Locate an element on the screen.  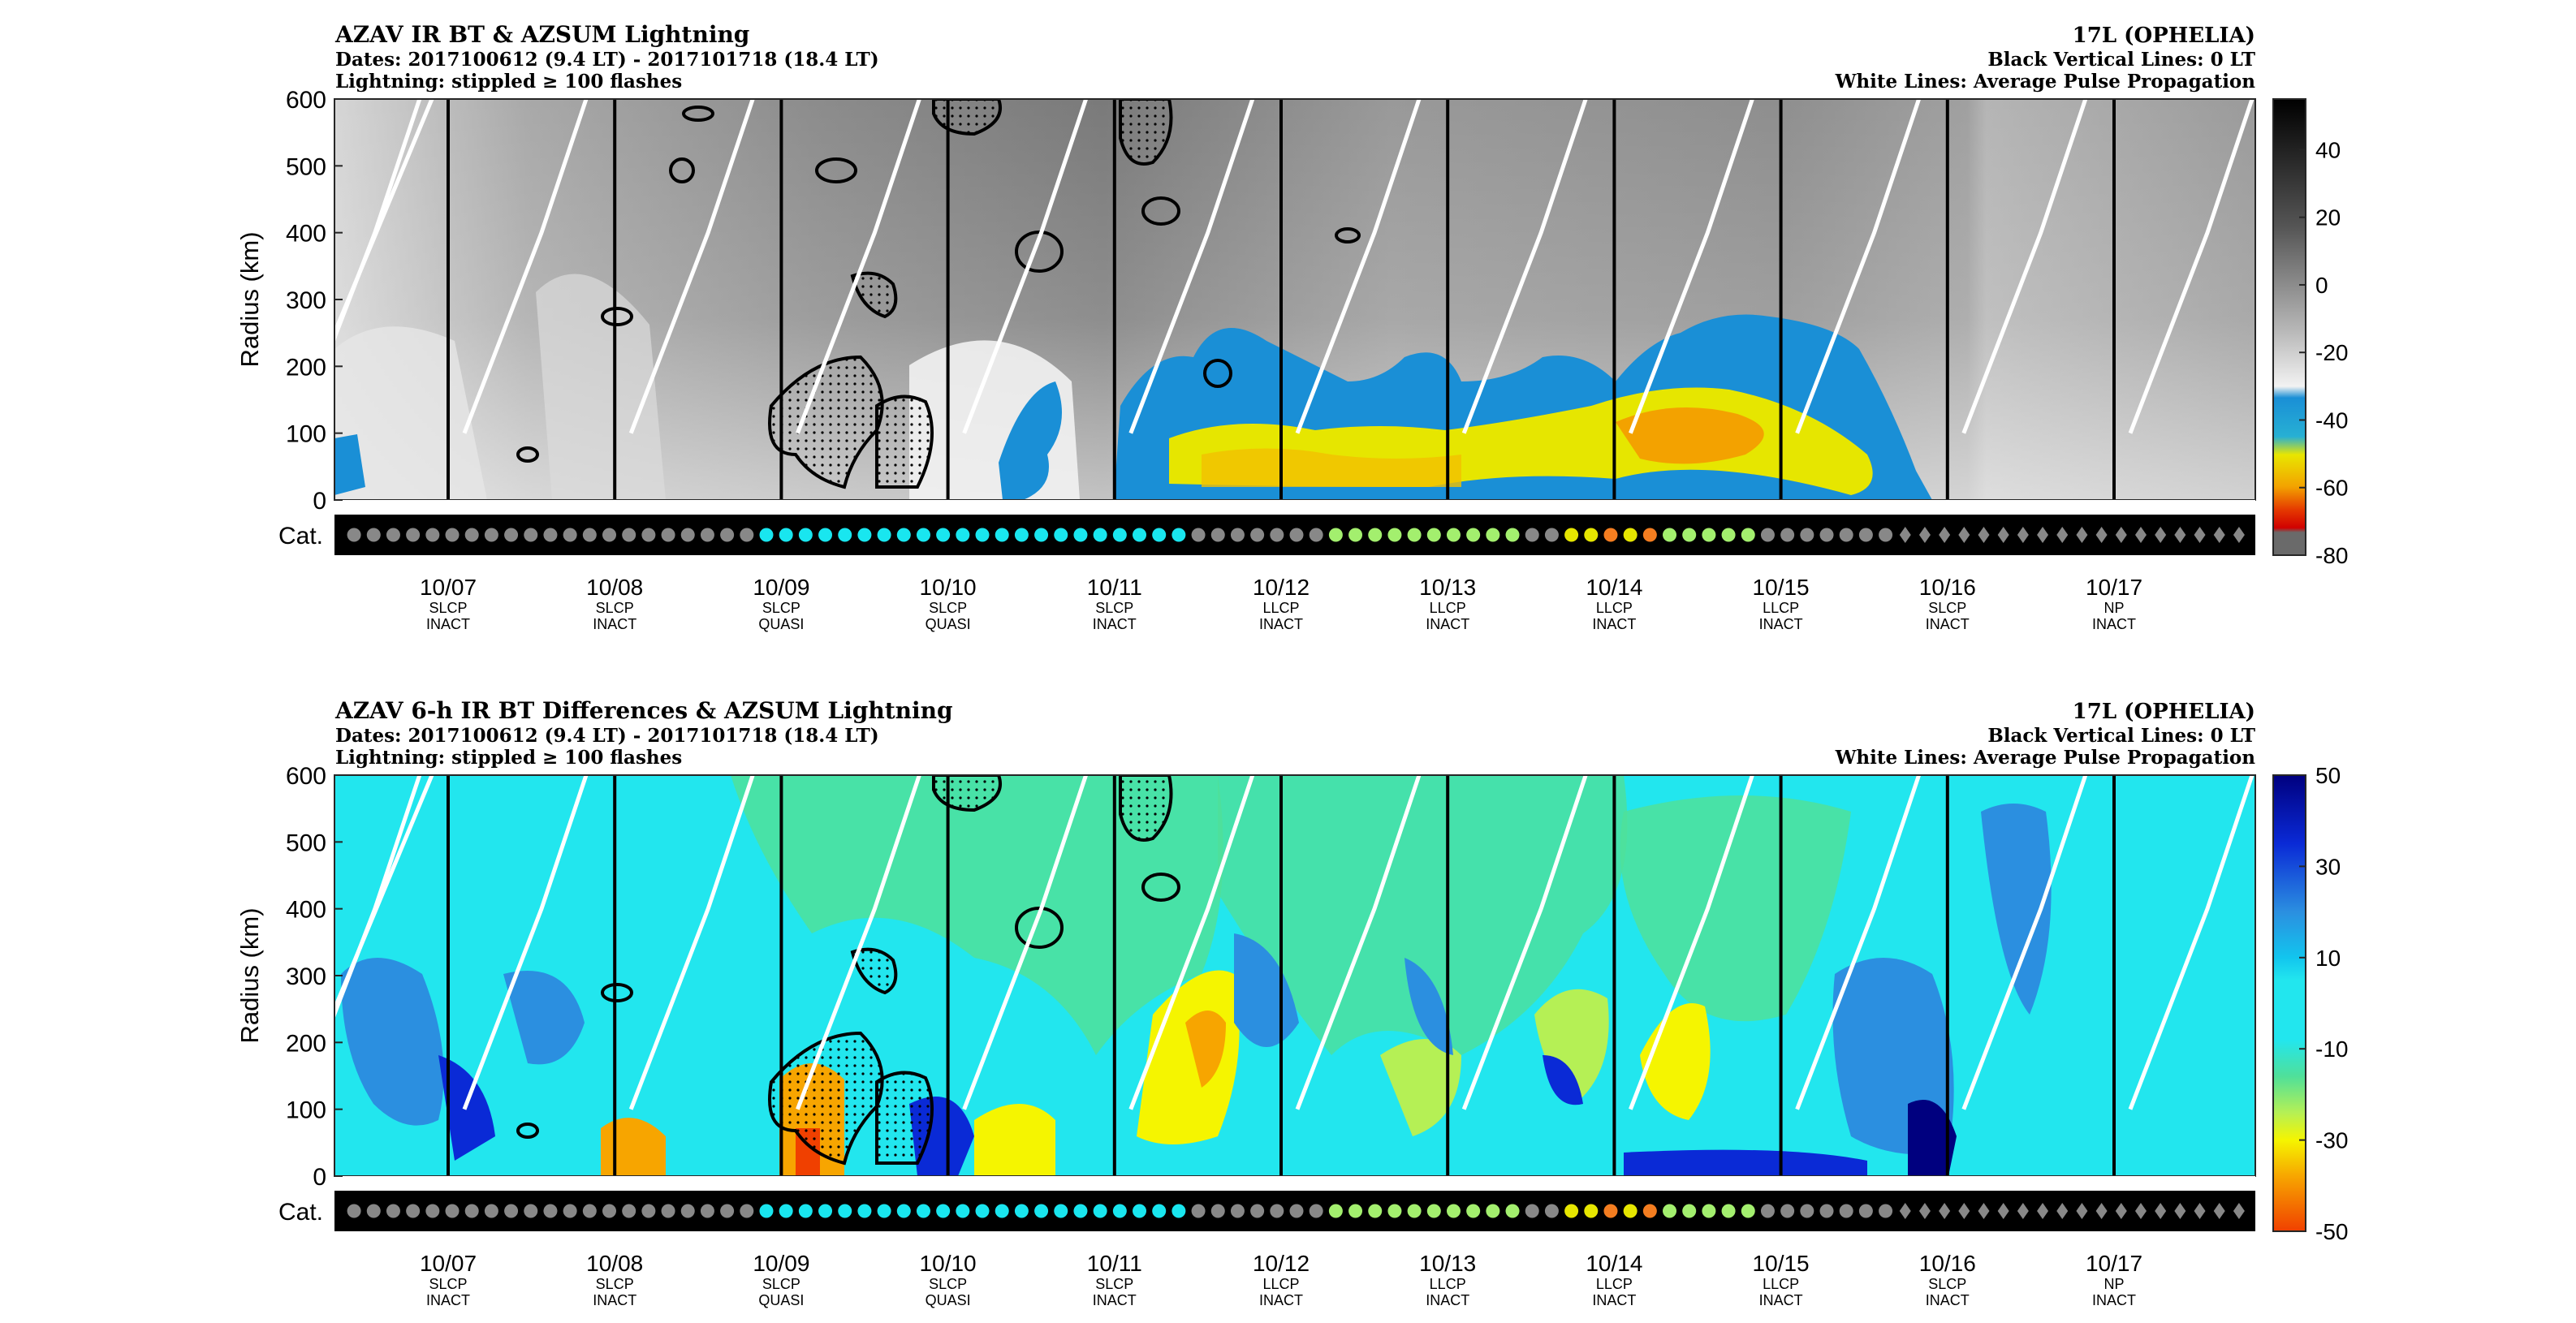
lightning-contour-b8 is located at coordinates (617, 992).